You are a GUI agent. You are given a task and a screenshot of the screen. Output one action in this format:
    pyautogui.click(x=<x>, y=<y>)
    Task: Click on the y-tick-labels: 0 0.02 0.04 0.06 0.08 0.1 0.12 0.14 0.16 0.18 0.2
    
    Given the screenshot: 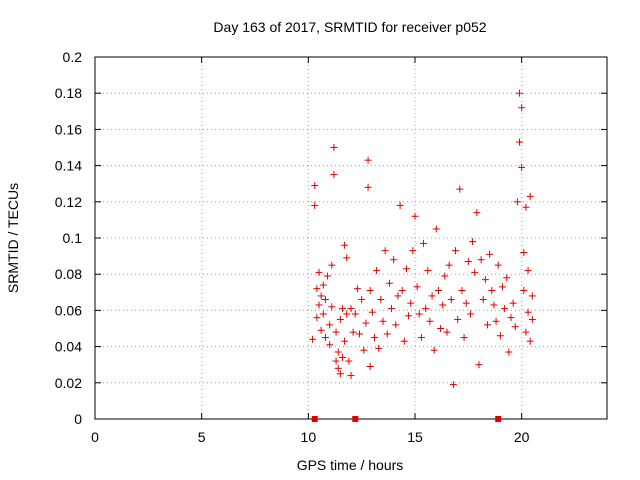 What is the action you would take?
    pyautogui.click(x=68, y=238)
    